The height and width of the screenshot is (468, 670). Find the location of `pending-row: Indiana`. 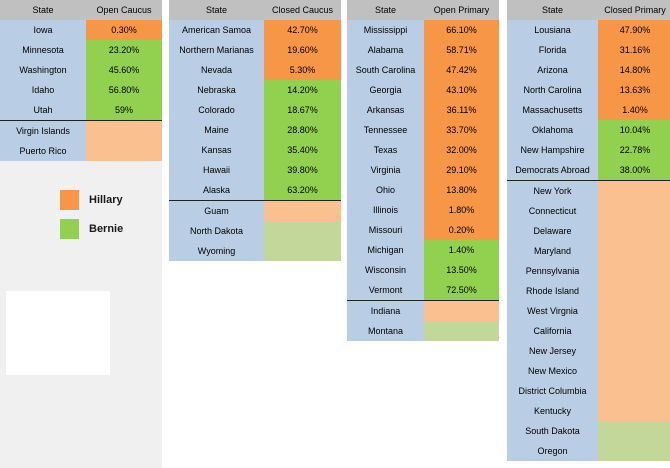

pending-row: Indiana is located at coordinates (423, 310).